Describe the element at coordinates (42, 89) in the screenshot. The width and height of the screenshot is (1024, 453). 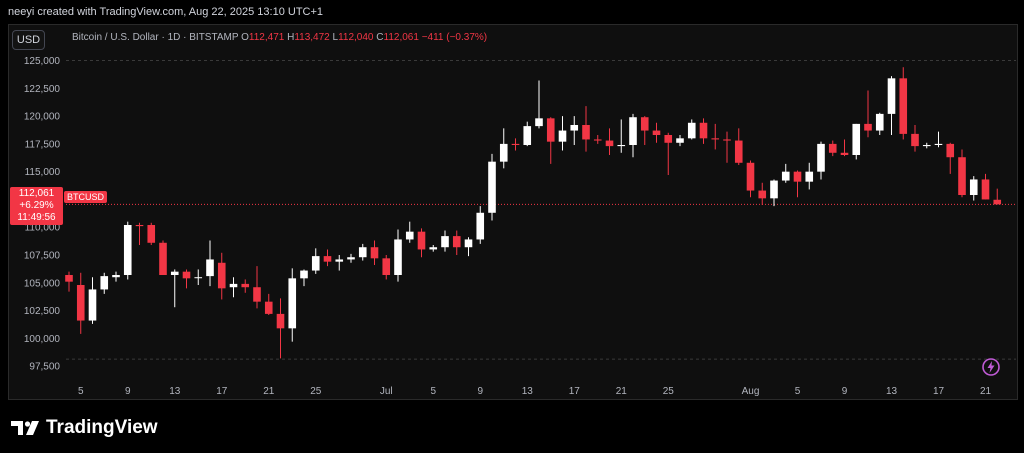
I see `y-tick-label: 122,500` at that location.